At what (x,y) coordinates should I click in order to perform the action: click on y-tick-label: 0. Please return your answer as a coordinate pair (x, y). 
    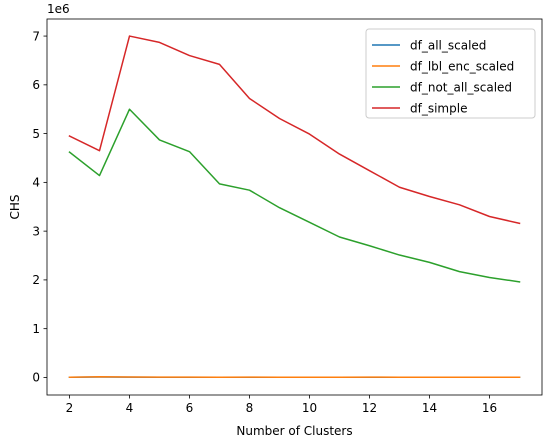
    Looking at the image, I should click on (36, 378).